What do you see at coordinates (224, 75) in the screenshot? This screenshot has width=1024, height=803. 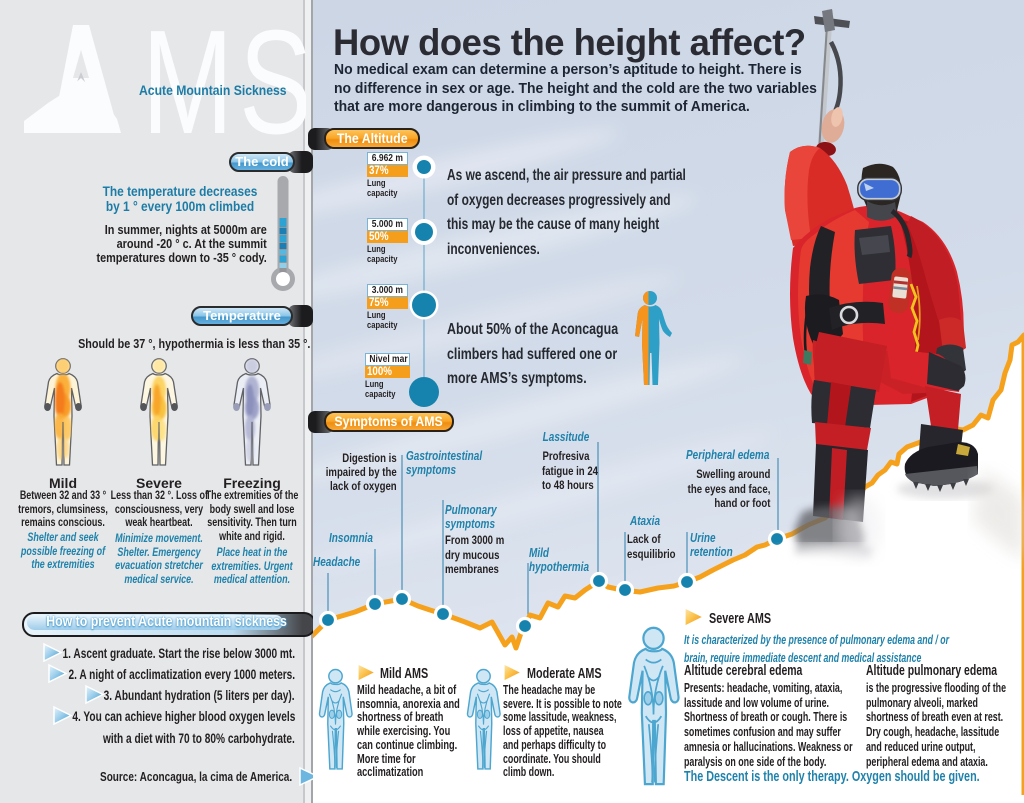 I see `svg-text: MS` at bounding box center [224, 75].